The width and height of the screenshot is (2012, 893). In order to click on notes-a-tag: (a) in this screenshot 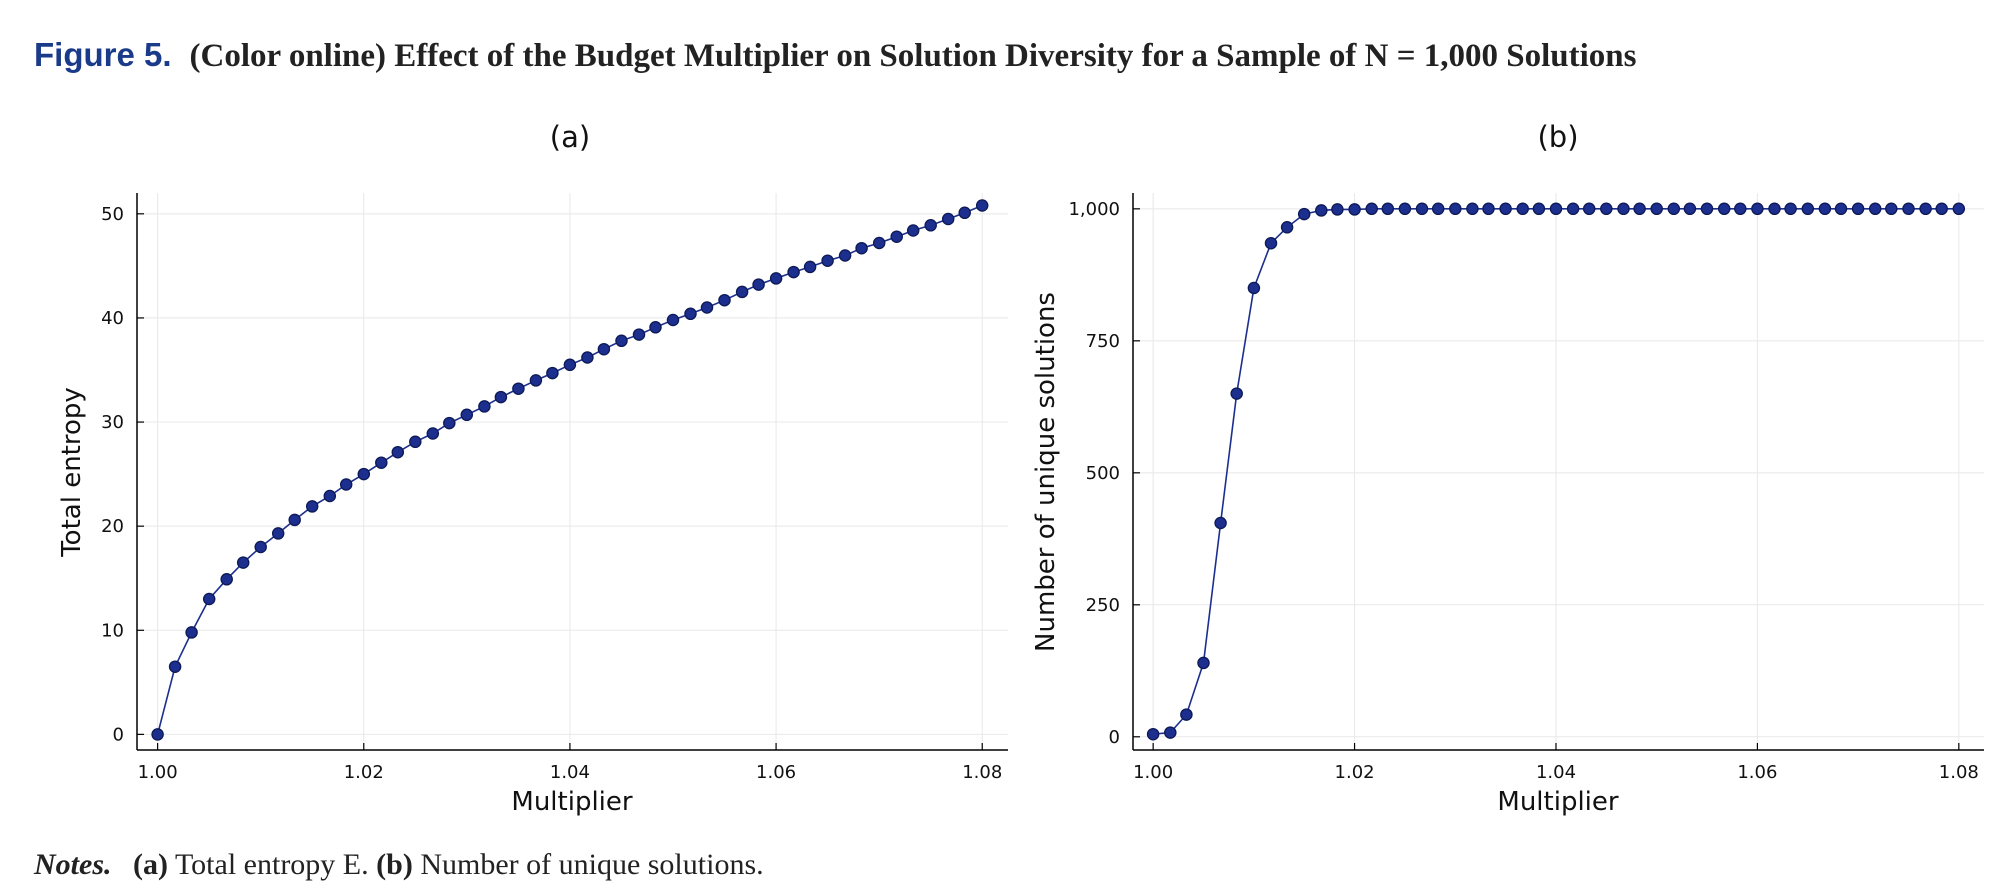, I will do `click(150, 864)`.